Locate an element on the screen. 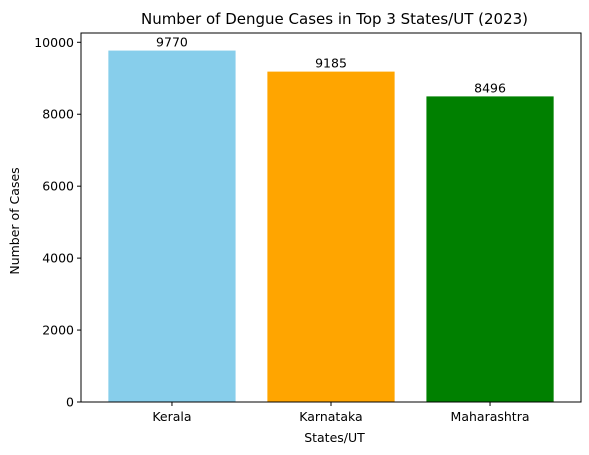 Image resolution: width=589 pixels, height=455 pixels. data-labels-group: 9770 9185 8496 is located at coordinates (331, 65).